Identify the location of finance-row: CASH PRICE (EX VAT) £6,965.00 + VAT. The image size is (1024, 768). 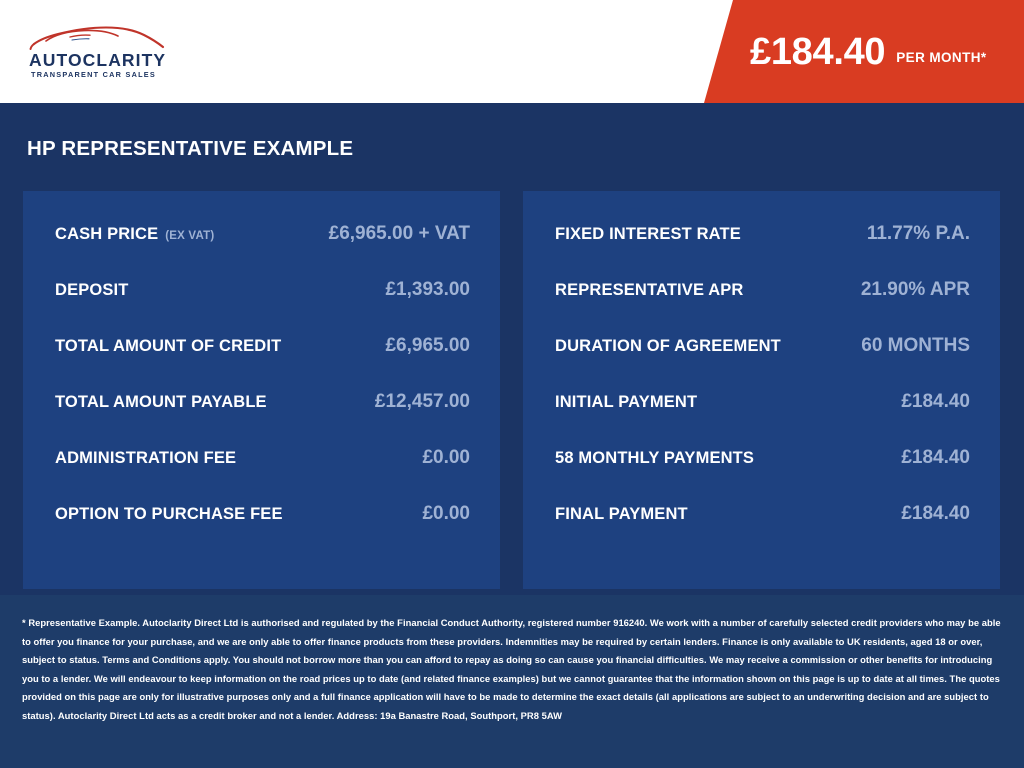
(262, 251).